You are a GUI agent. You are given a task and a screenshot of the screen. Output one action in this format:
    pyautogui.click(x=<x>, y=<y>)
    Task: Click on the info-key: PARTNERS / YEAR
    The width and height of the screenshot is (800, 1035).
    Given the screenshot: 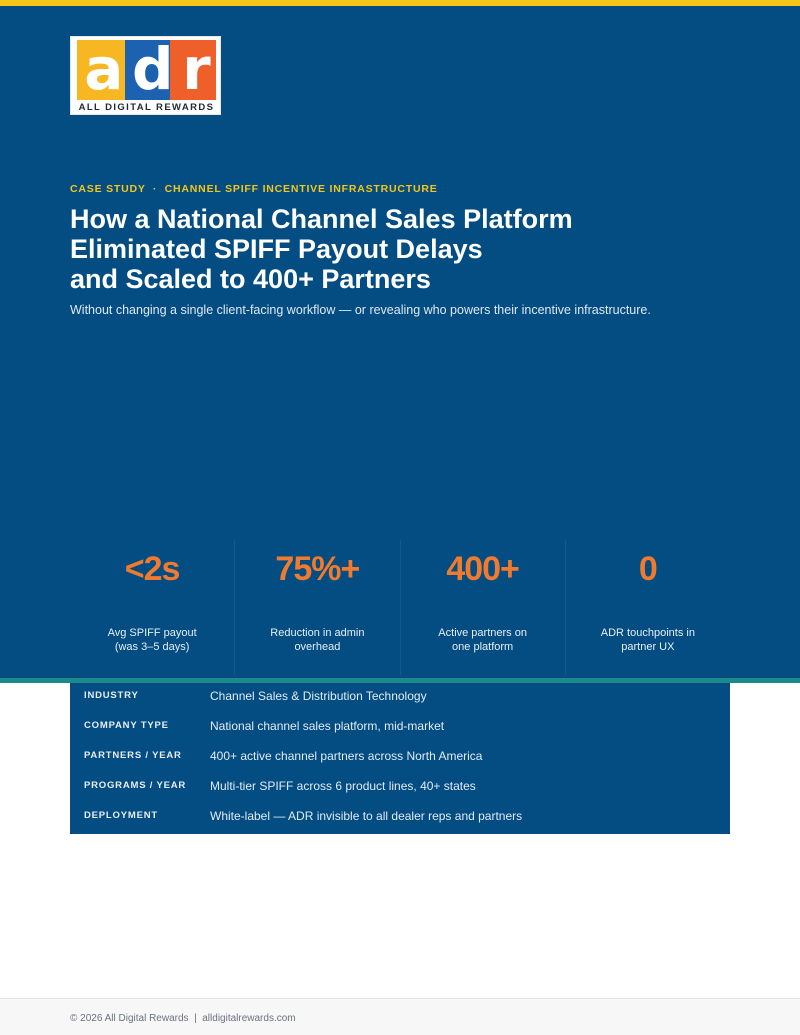 What is the action you would take?
    pyautogui.click(x=133, y=755)
    